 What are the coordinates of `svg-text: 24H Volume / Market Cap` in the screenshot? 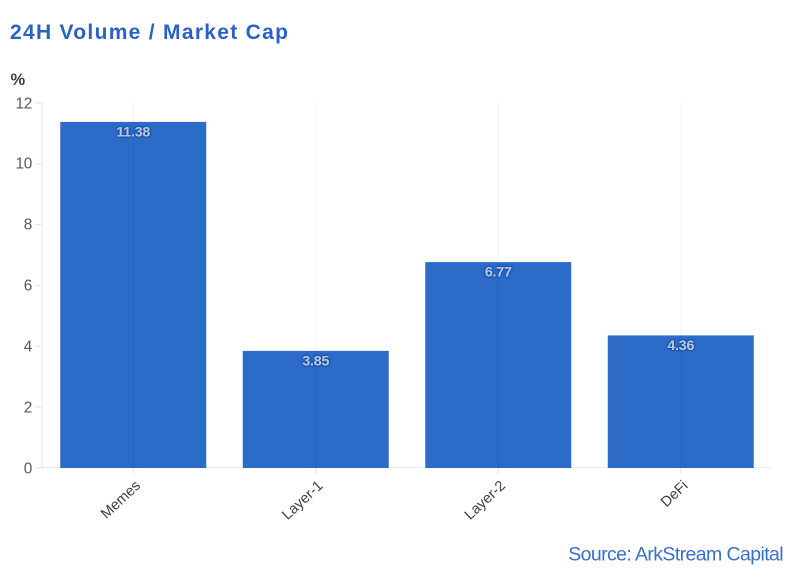 It's located at (149, 32).